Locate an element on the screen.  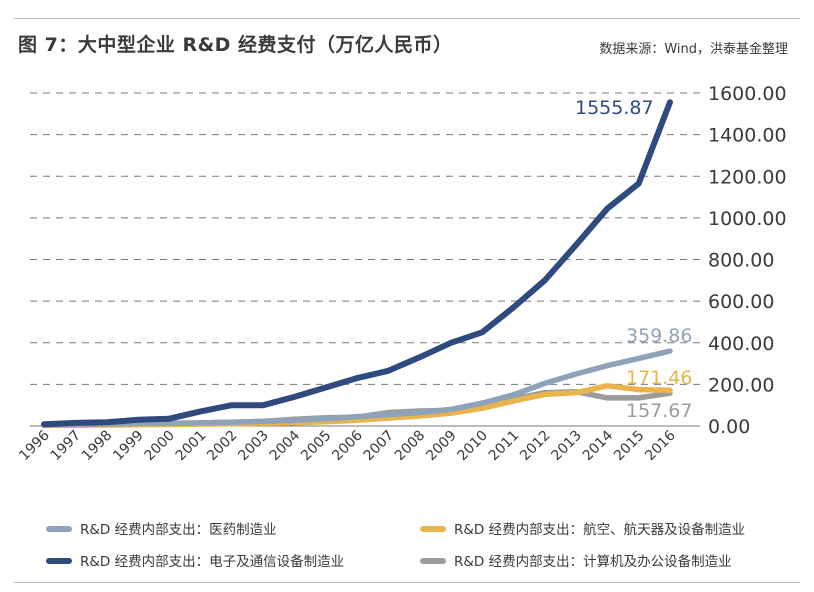
y-tick-label: 1400.00 is located at coordinates (747, 136).